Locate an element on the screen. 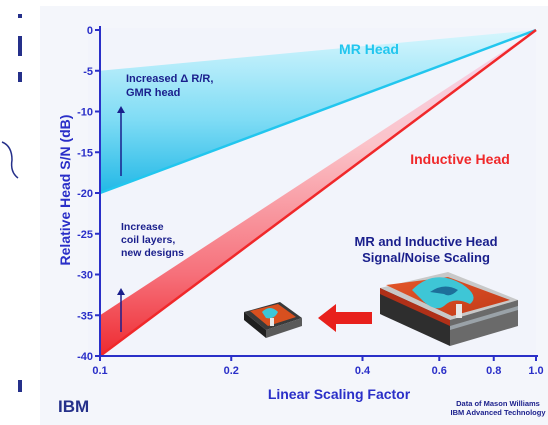  left-margin-bracket is located at coordinates (10, 160).